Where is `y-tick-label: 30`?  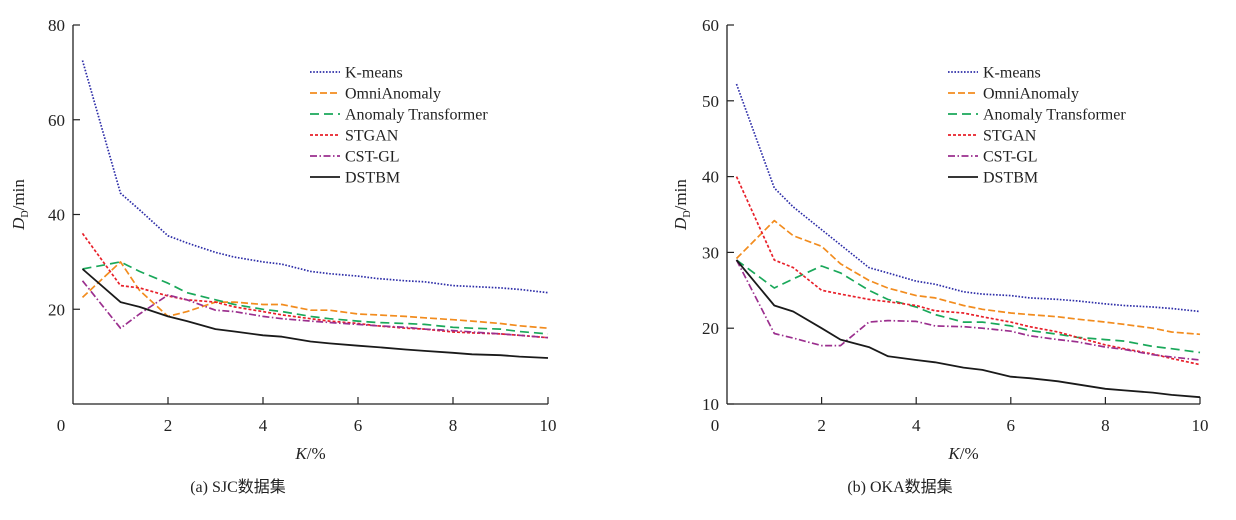
y-tick-label: 30 is located at coordinates (710, 252).